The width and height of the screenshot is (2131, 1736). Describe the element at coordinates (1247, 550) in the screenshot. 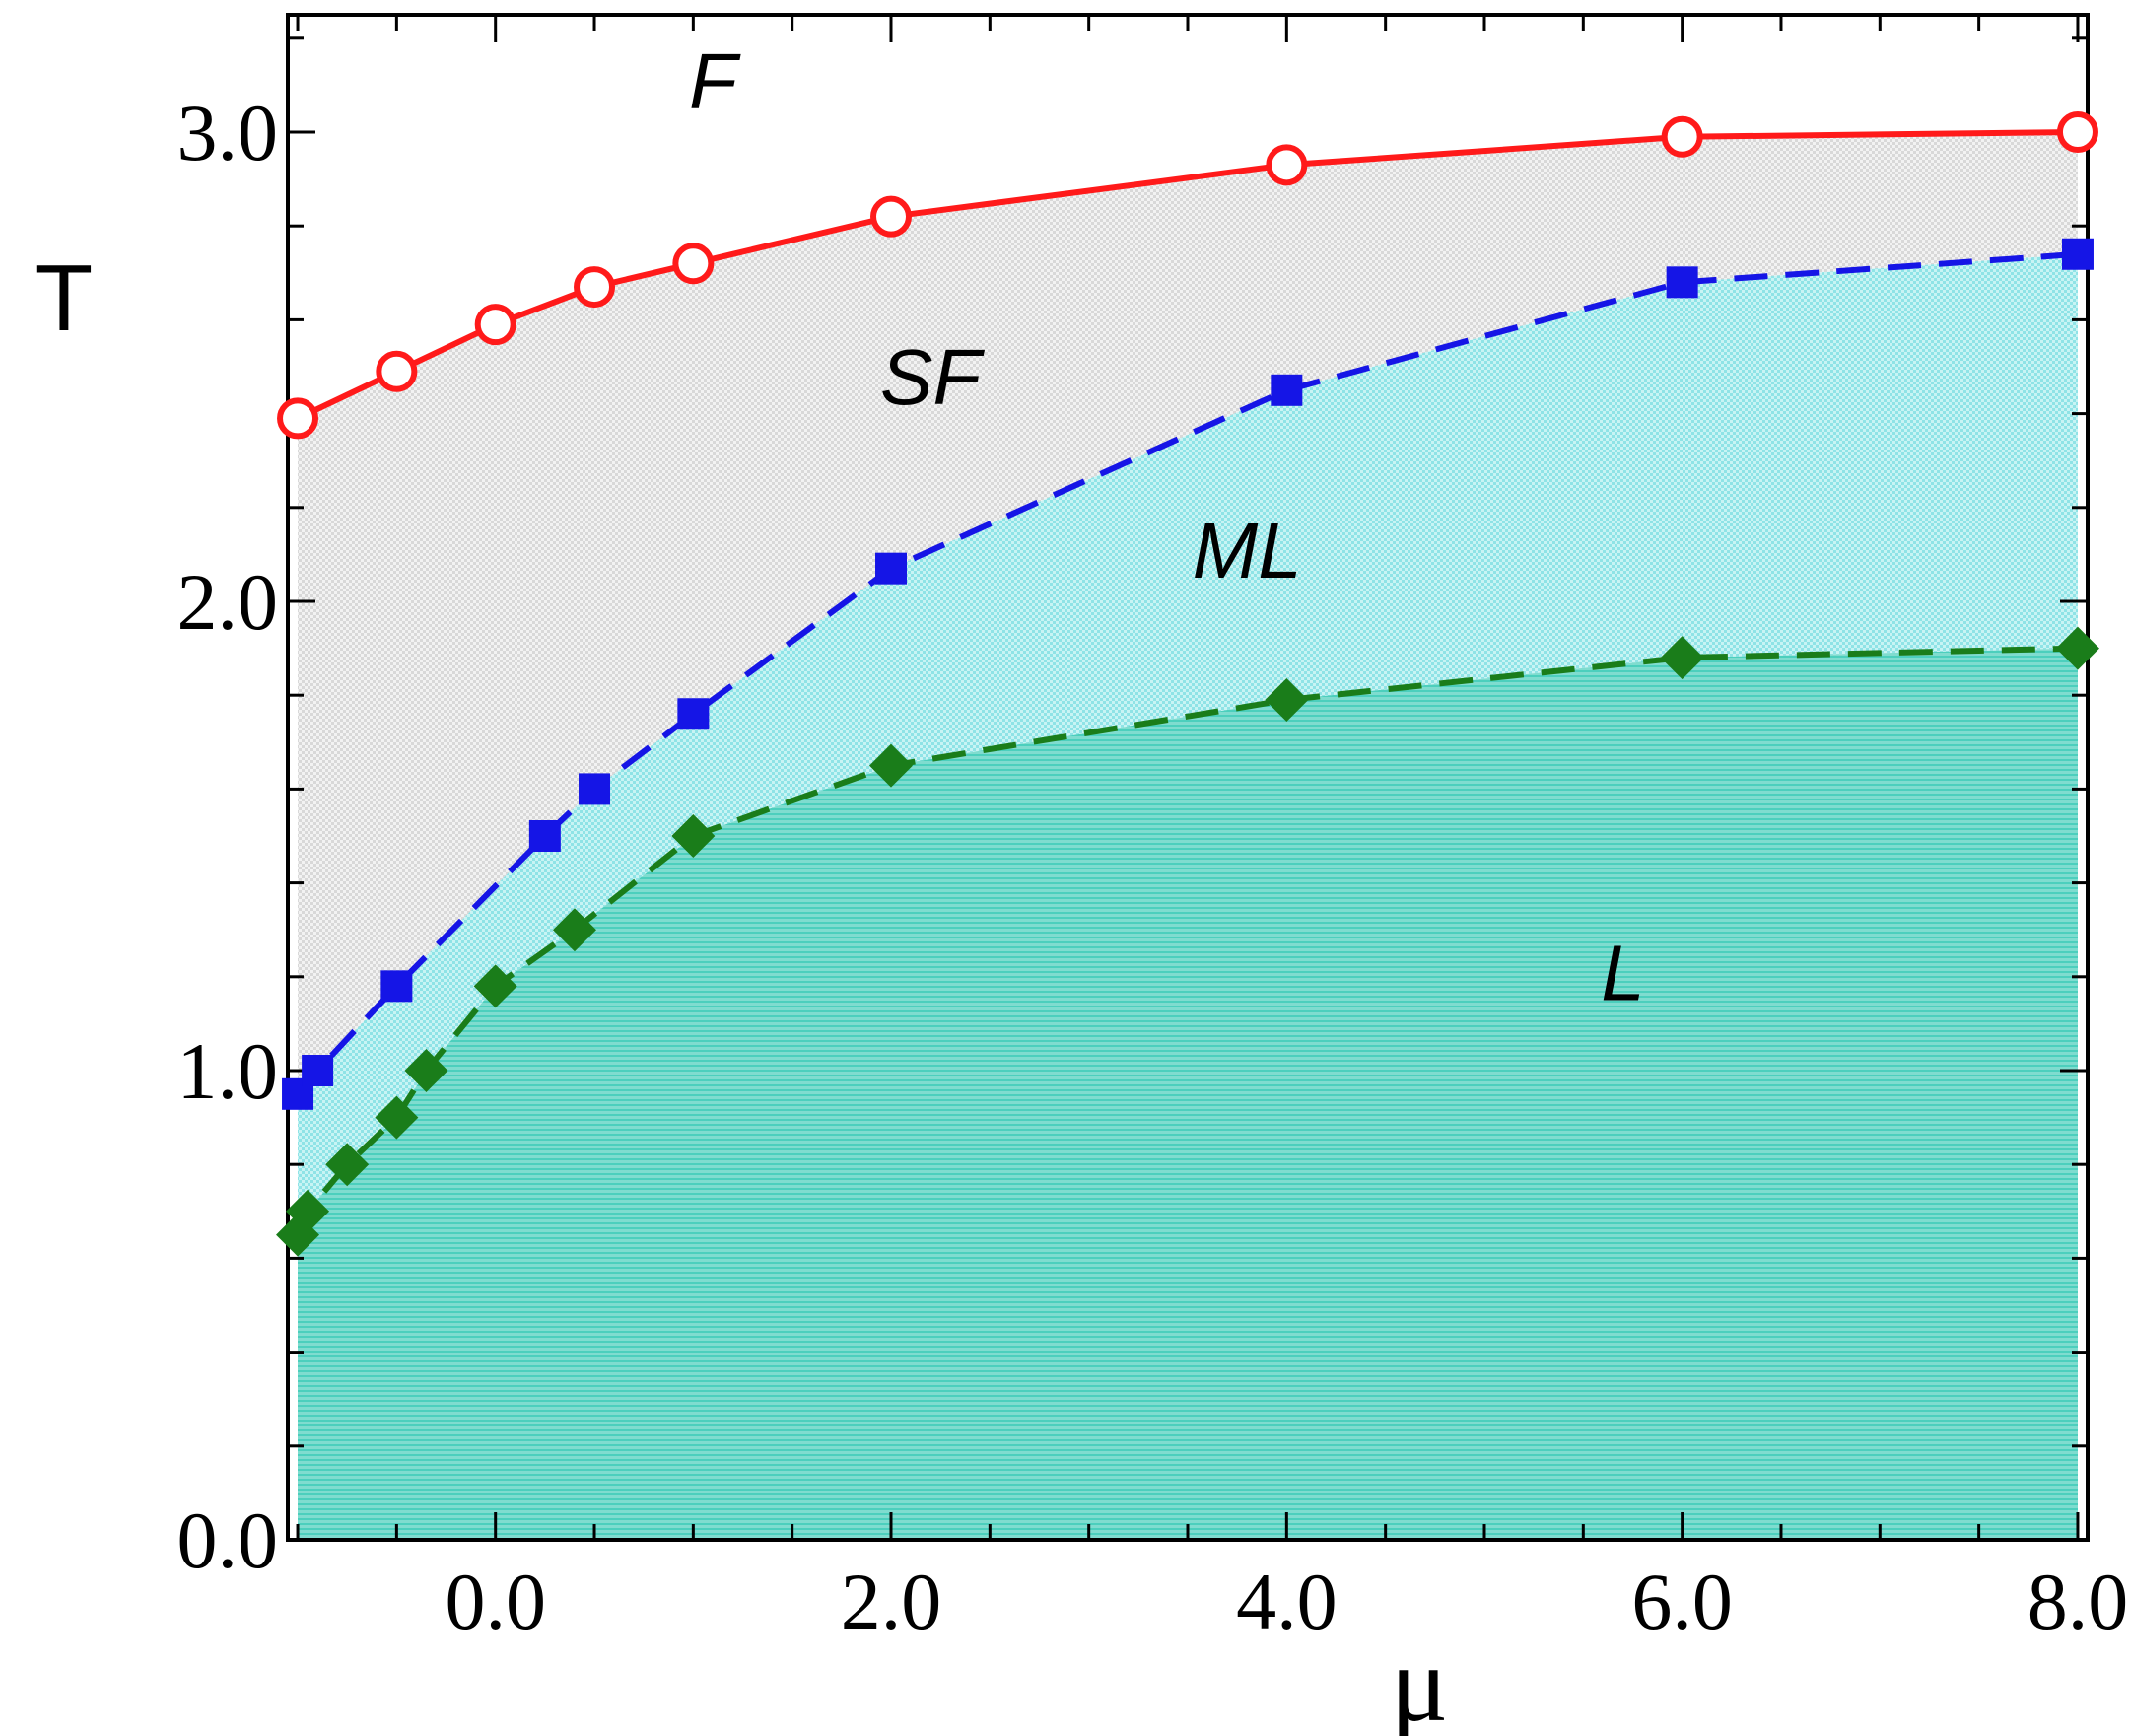

I see `region-label-ml: ML` at that location.